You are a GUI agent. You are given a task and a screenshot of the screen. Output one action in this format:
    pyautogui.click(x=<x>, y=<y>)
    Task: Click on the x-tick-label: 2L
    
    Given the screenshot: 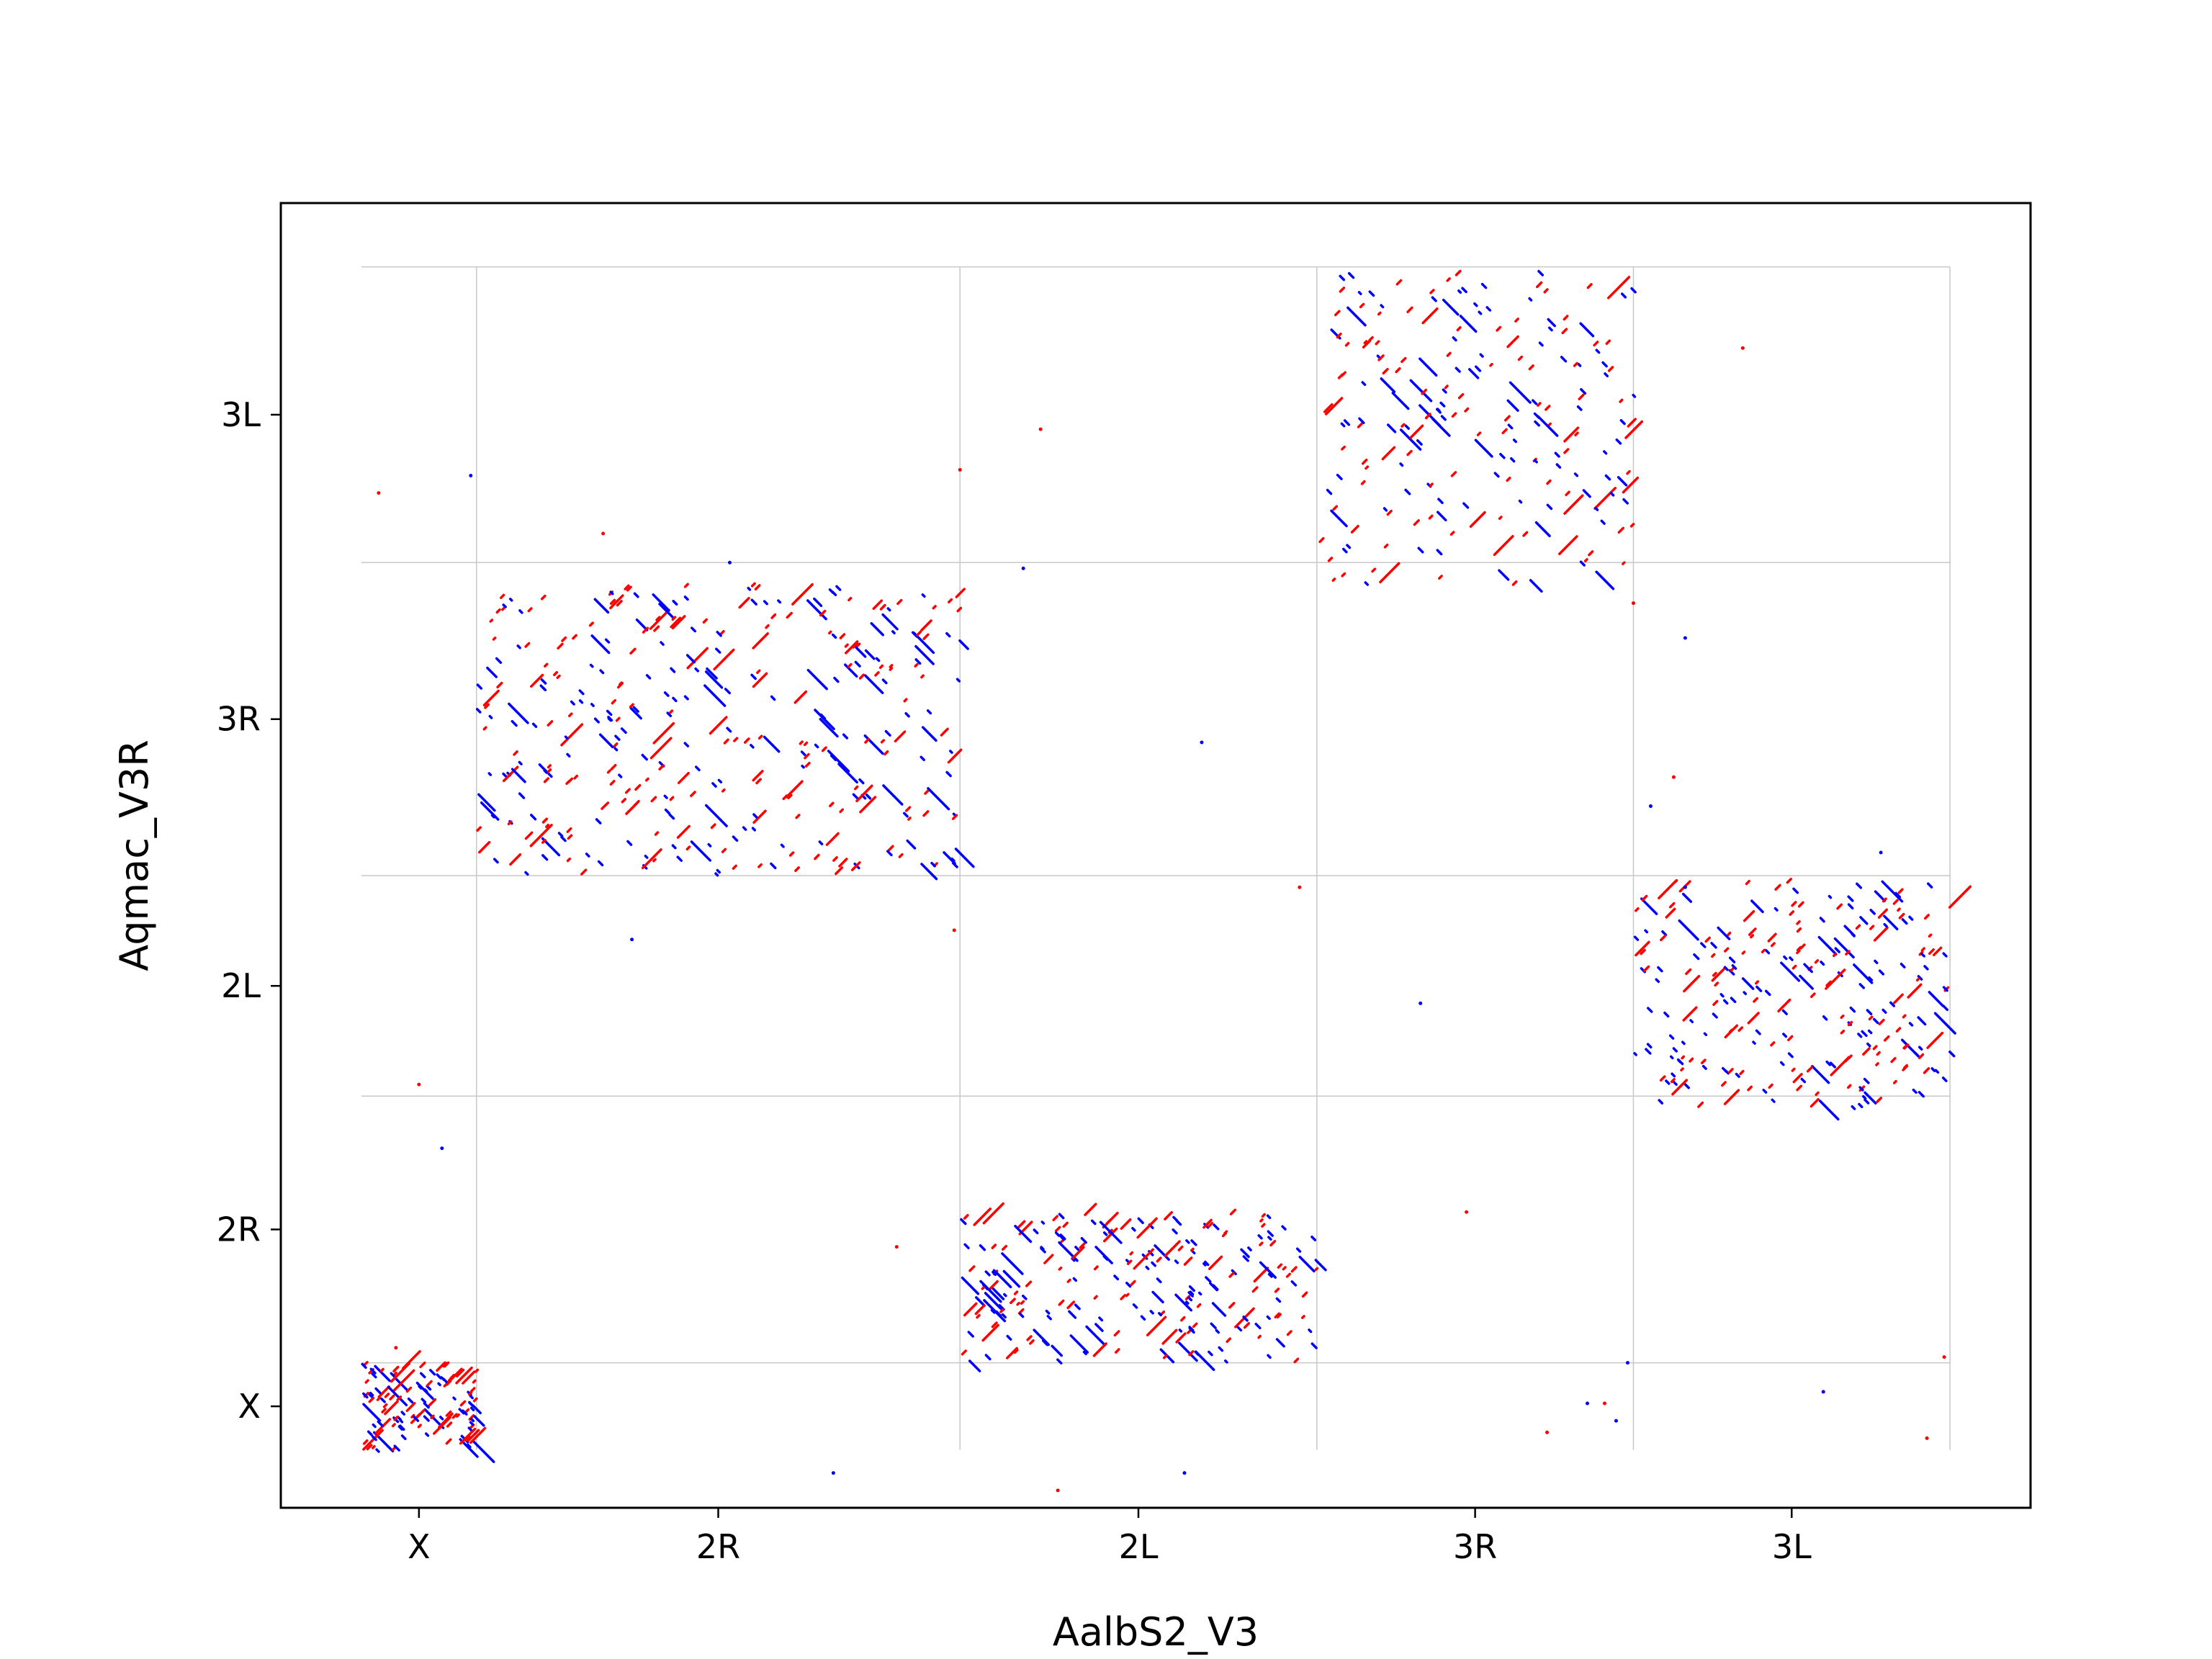 What is the action you would take?
    pyautogui.click(x=1139, y=1546)
    